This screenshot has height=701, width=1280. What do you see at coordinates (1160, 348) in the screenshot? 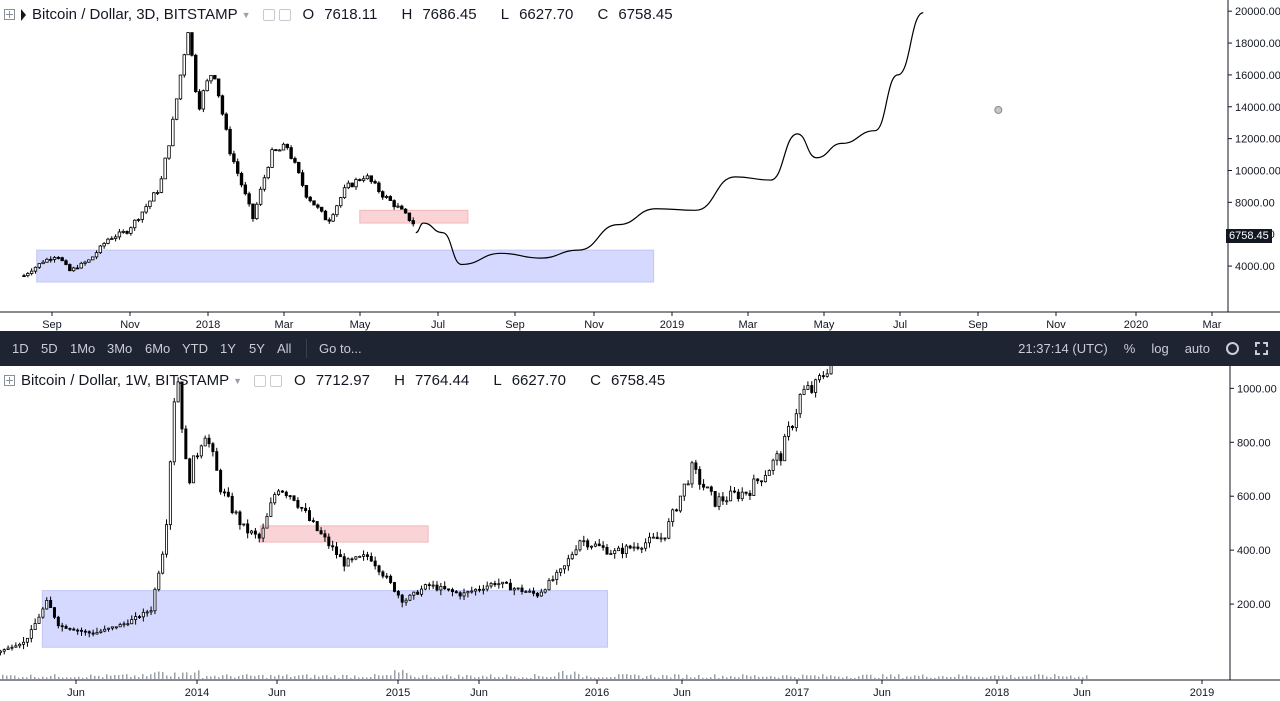
I see `log-toggle: log` at bounding box center [1160, 348].